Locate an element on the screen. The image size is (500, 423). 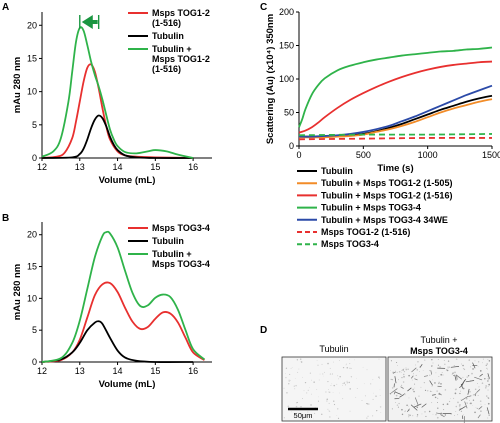
micrograph-right-title-line2: Msps TOG3-4 is located at coordinates (439, 351).